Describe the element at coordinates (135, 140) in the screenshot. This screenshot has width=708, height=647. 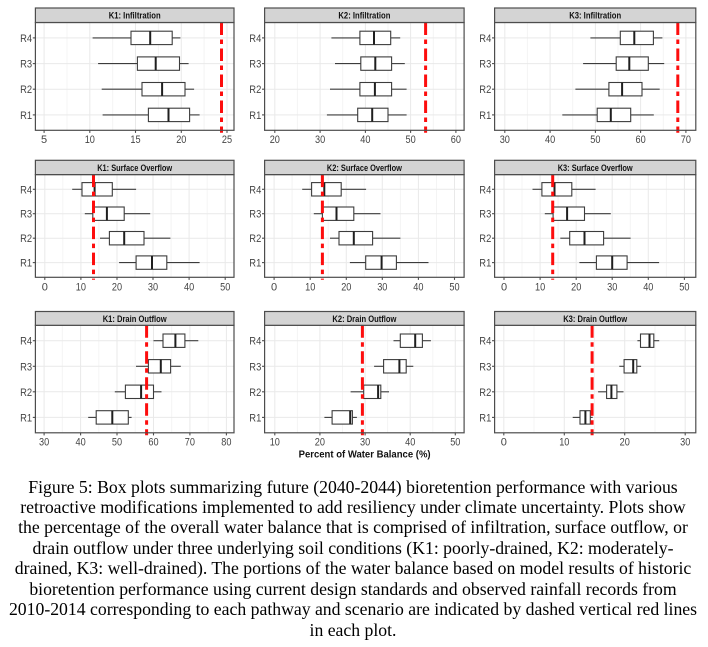
I see `svg-text: 15` at that location.